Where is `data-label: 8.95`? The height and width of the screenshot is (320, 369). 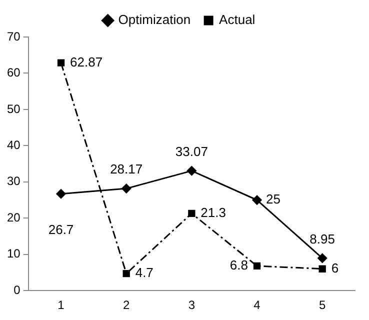
data-label: 8.95 is located at coordinates (322, 238).